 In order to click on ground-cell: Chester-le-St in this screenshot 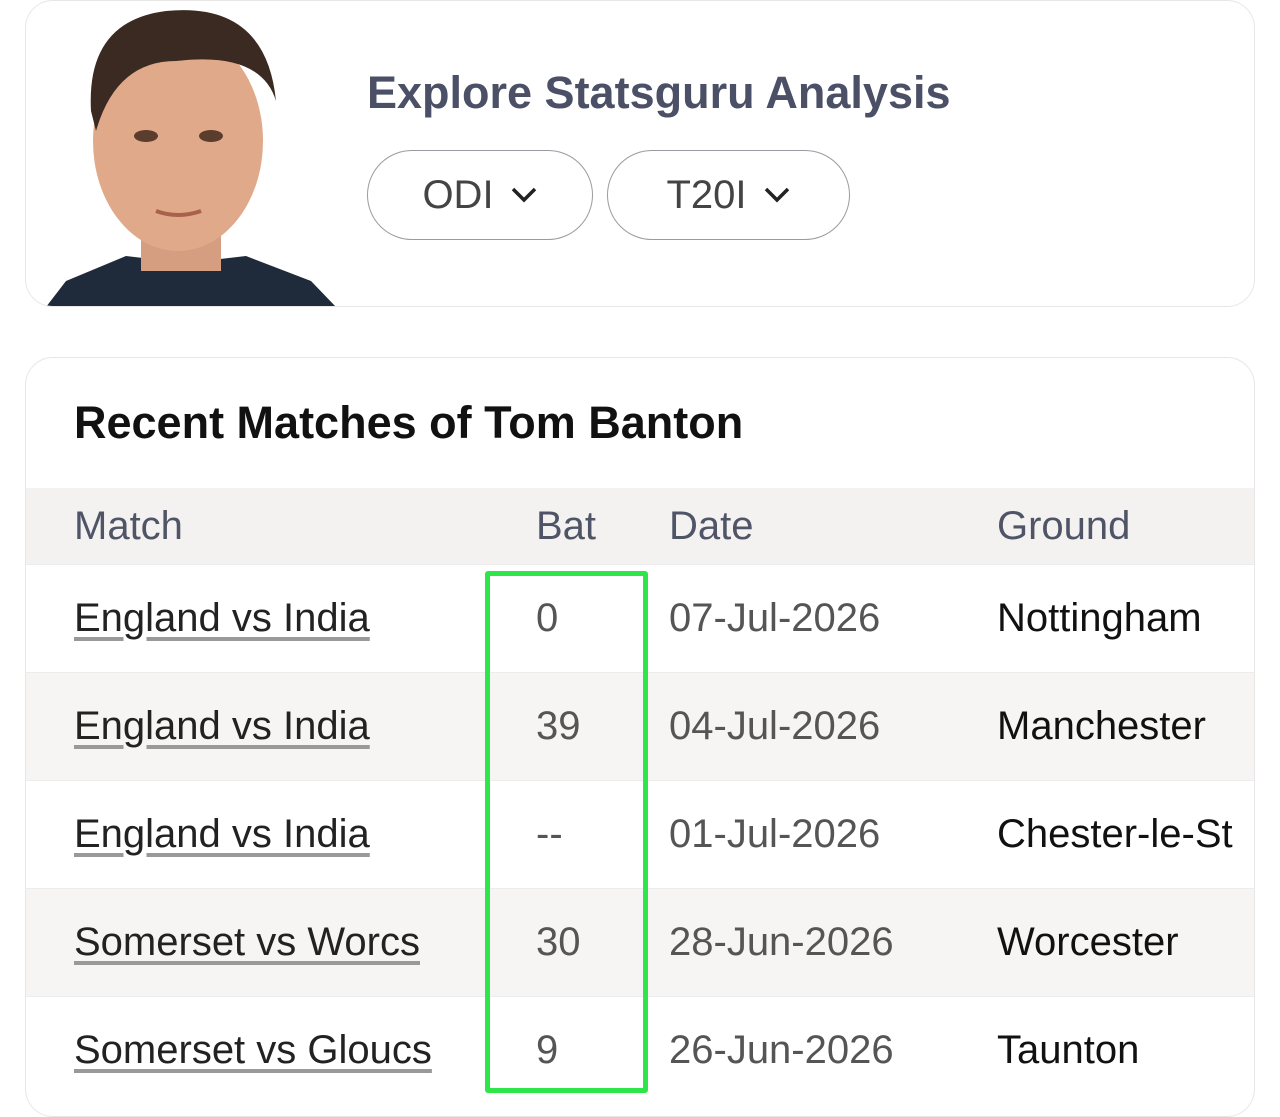, I will do `click(1125, 834)`.